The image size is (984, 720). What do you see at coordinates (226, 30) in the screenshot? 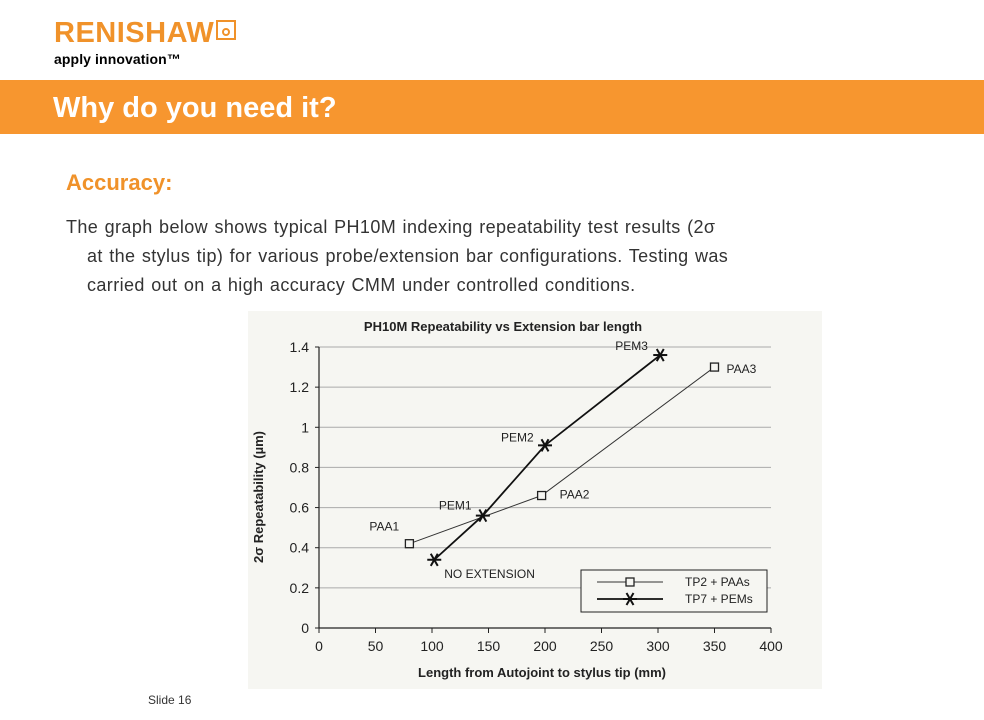
I see `logo-mark-icon` at bounding box center [226, 30].